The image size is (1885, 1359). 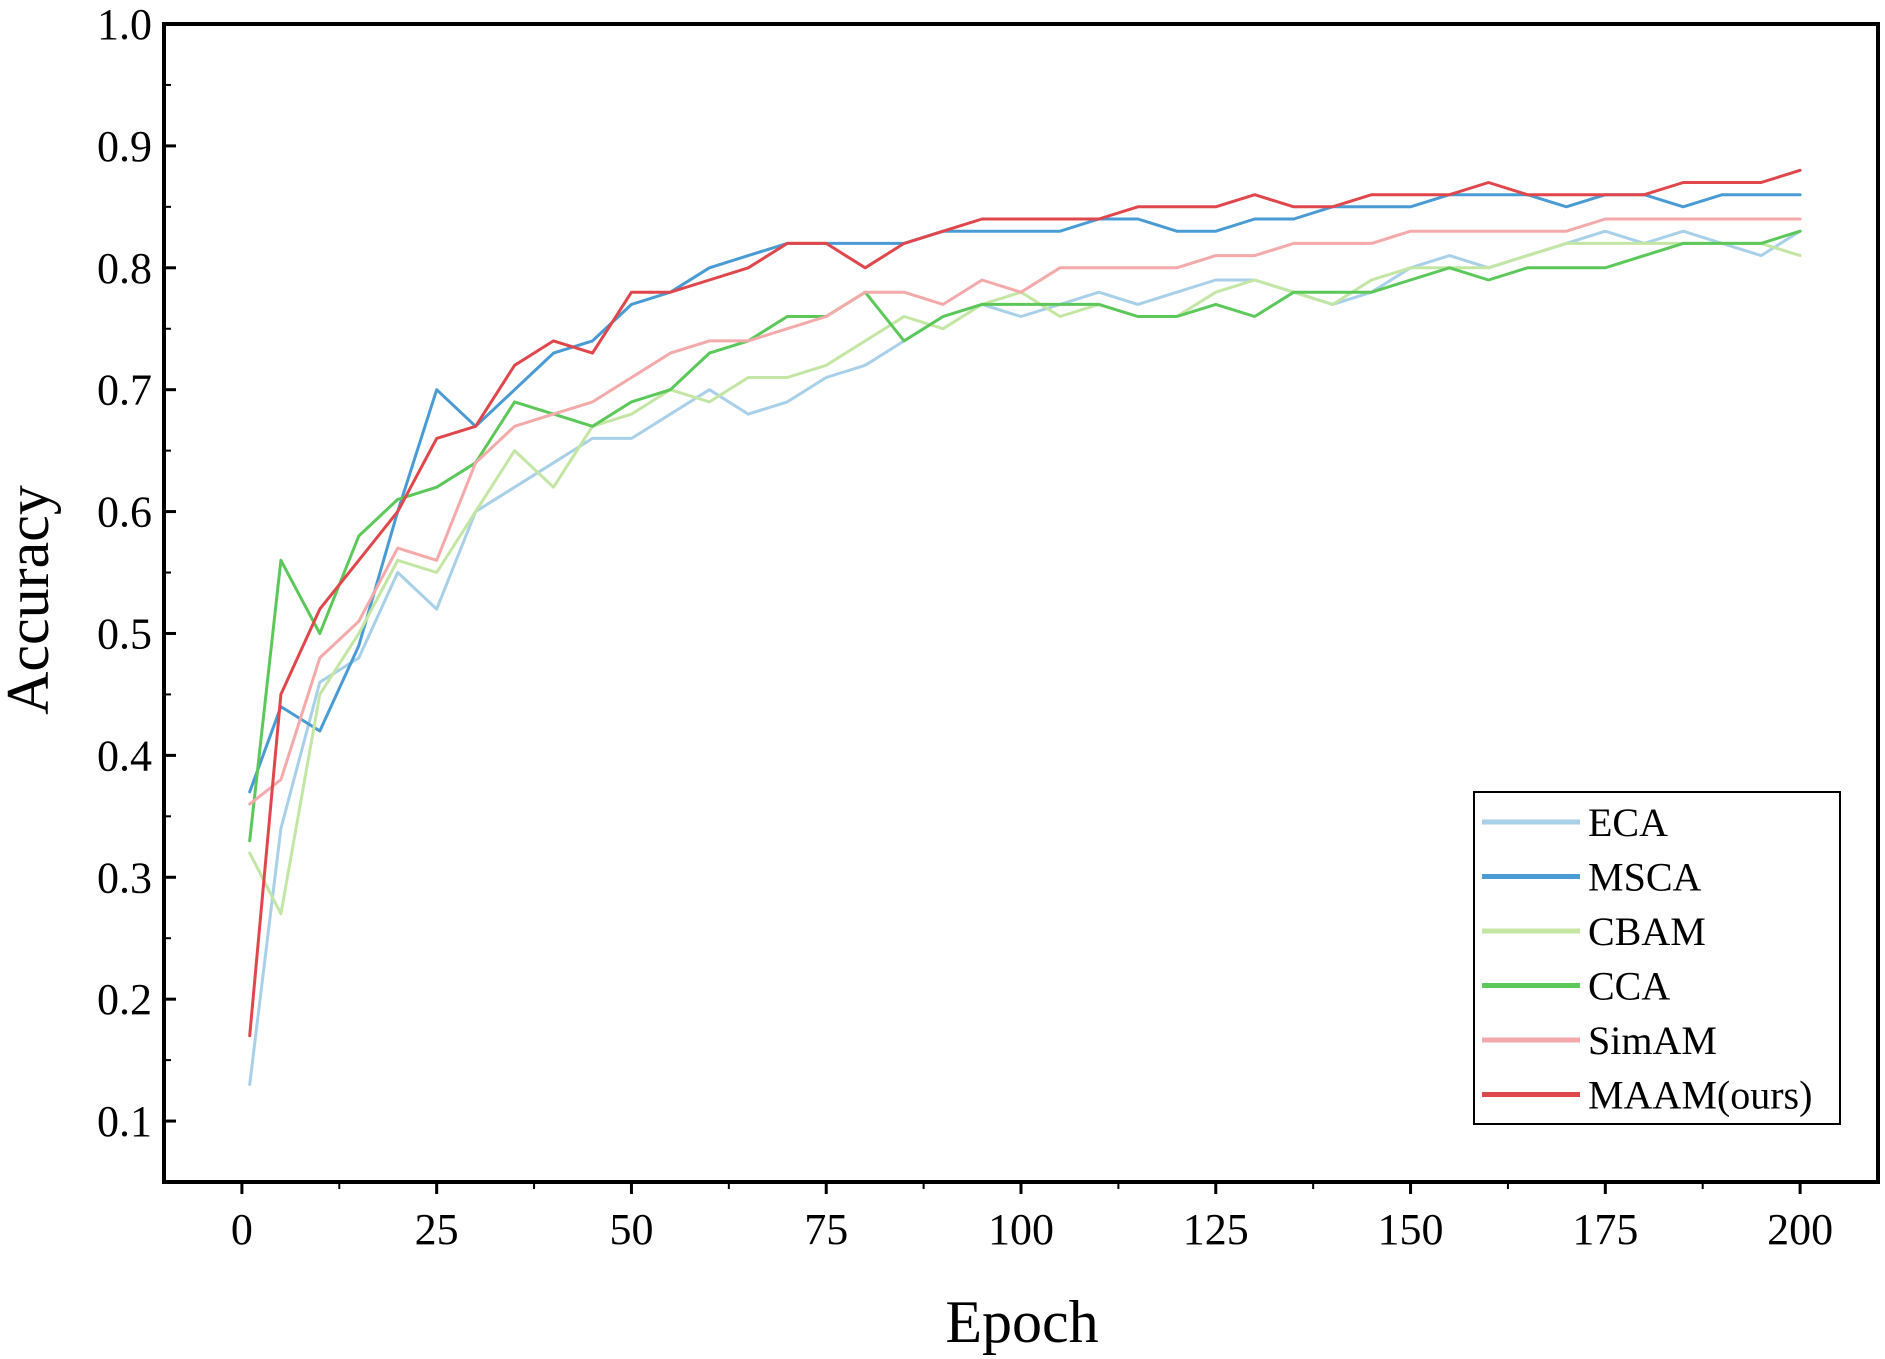 I want to click on y-tick-label: 1.0, so click(x=124, y=24).